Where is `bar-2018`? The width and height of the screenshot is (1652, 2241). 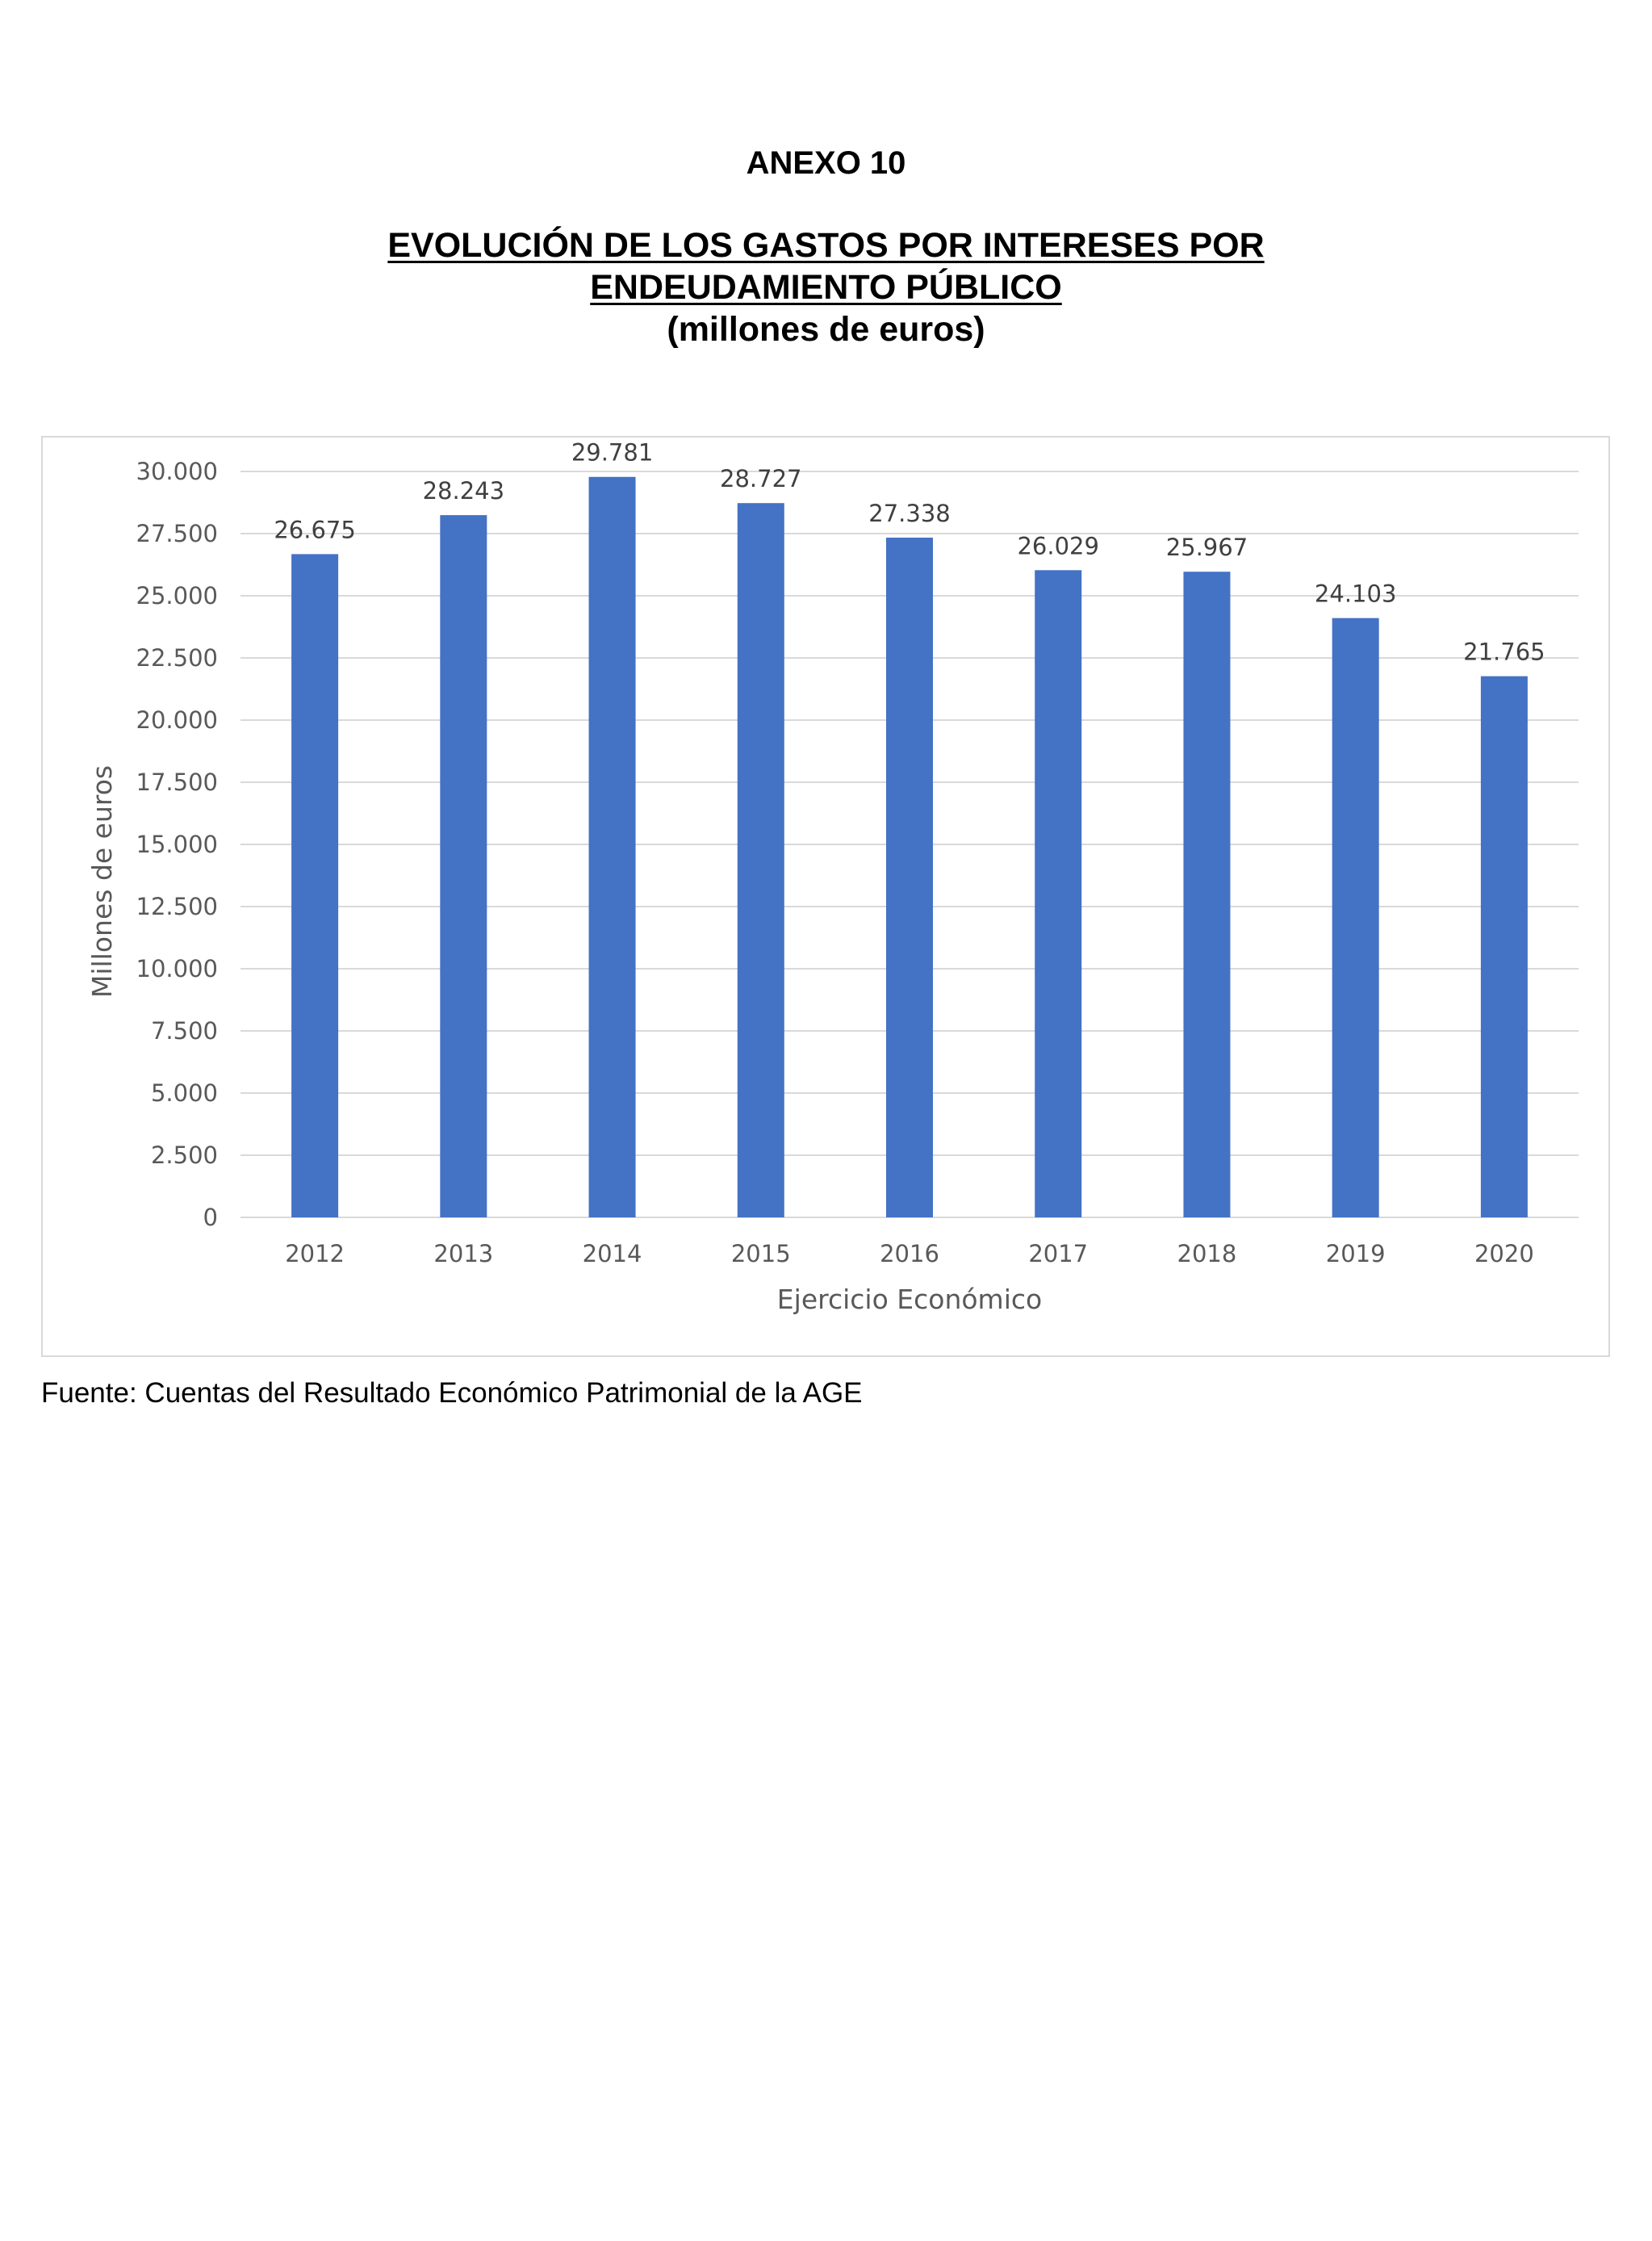 bar-2018 is located at coordinates (1207, 894).